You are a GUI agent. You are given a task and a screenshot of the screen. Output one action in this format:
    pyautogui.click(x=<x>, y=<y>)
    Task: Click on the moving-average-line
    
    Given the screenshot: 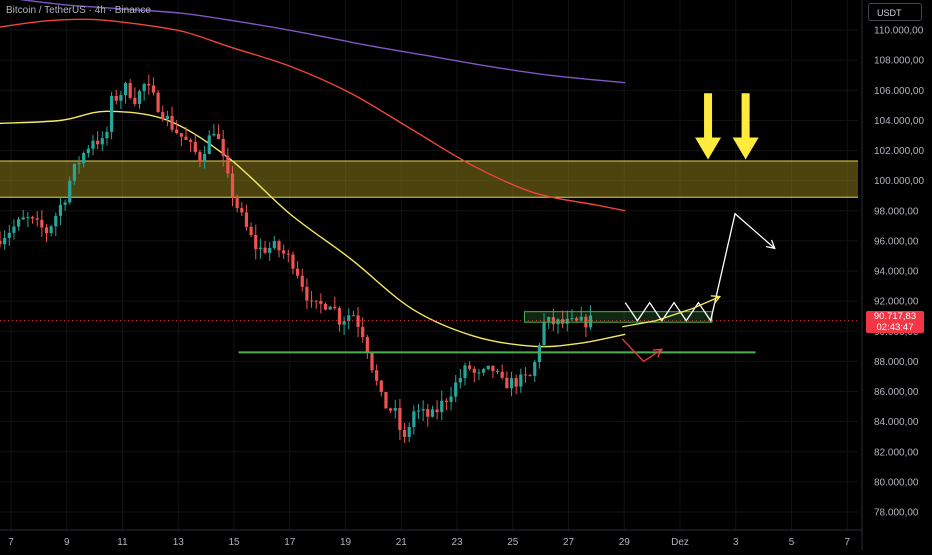 What is the action you would take?
    pyautogui.click(x=322, y=42)
    